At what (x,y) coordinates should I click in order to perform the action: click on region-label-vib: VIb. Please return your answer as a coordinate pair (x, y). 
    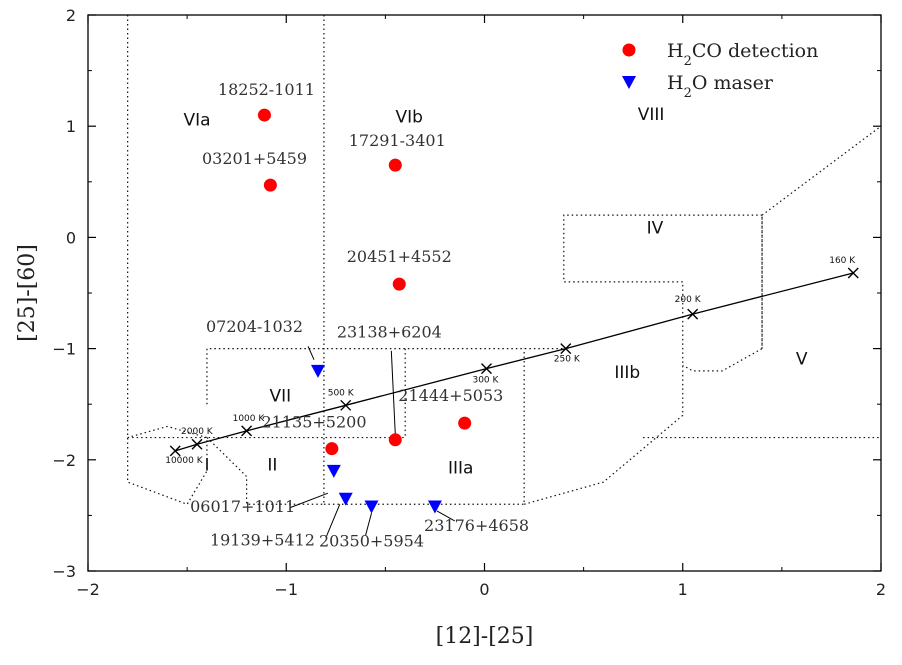
    Looking at the image, I should click on (408, 117).